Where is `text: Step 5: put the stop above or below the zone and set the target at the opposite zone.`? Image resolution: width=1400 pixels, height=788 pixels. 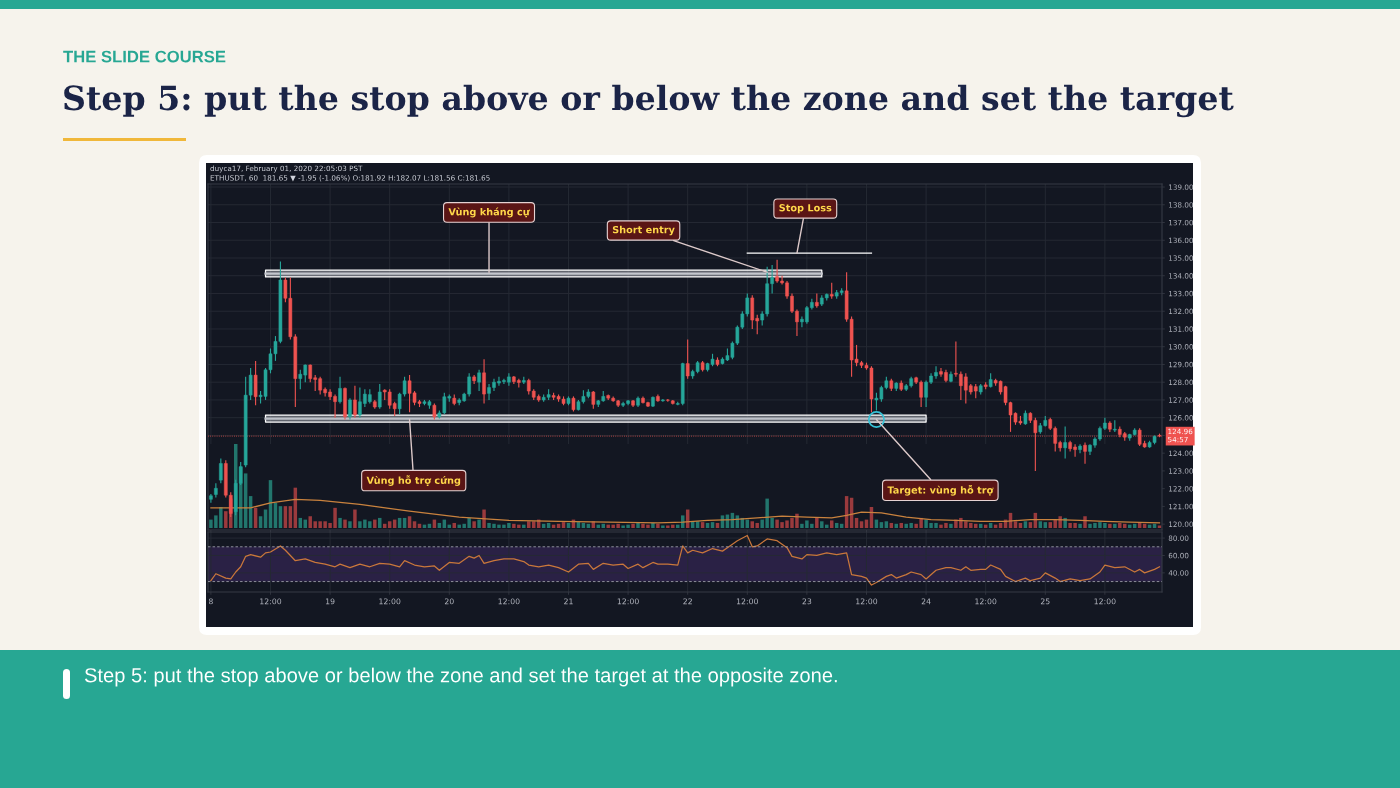 text: Step 5: put the stop above or below the zone and set the target at the opposite zone. is located at coordinates (460, 677).